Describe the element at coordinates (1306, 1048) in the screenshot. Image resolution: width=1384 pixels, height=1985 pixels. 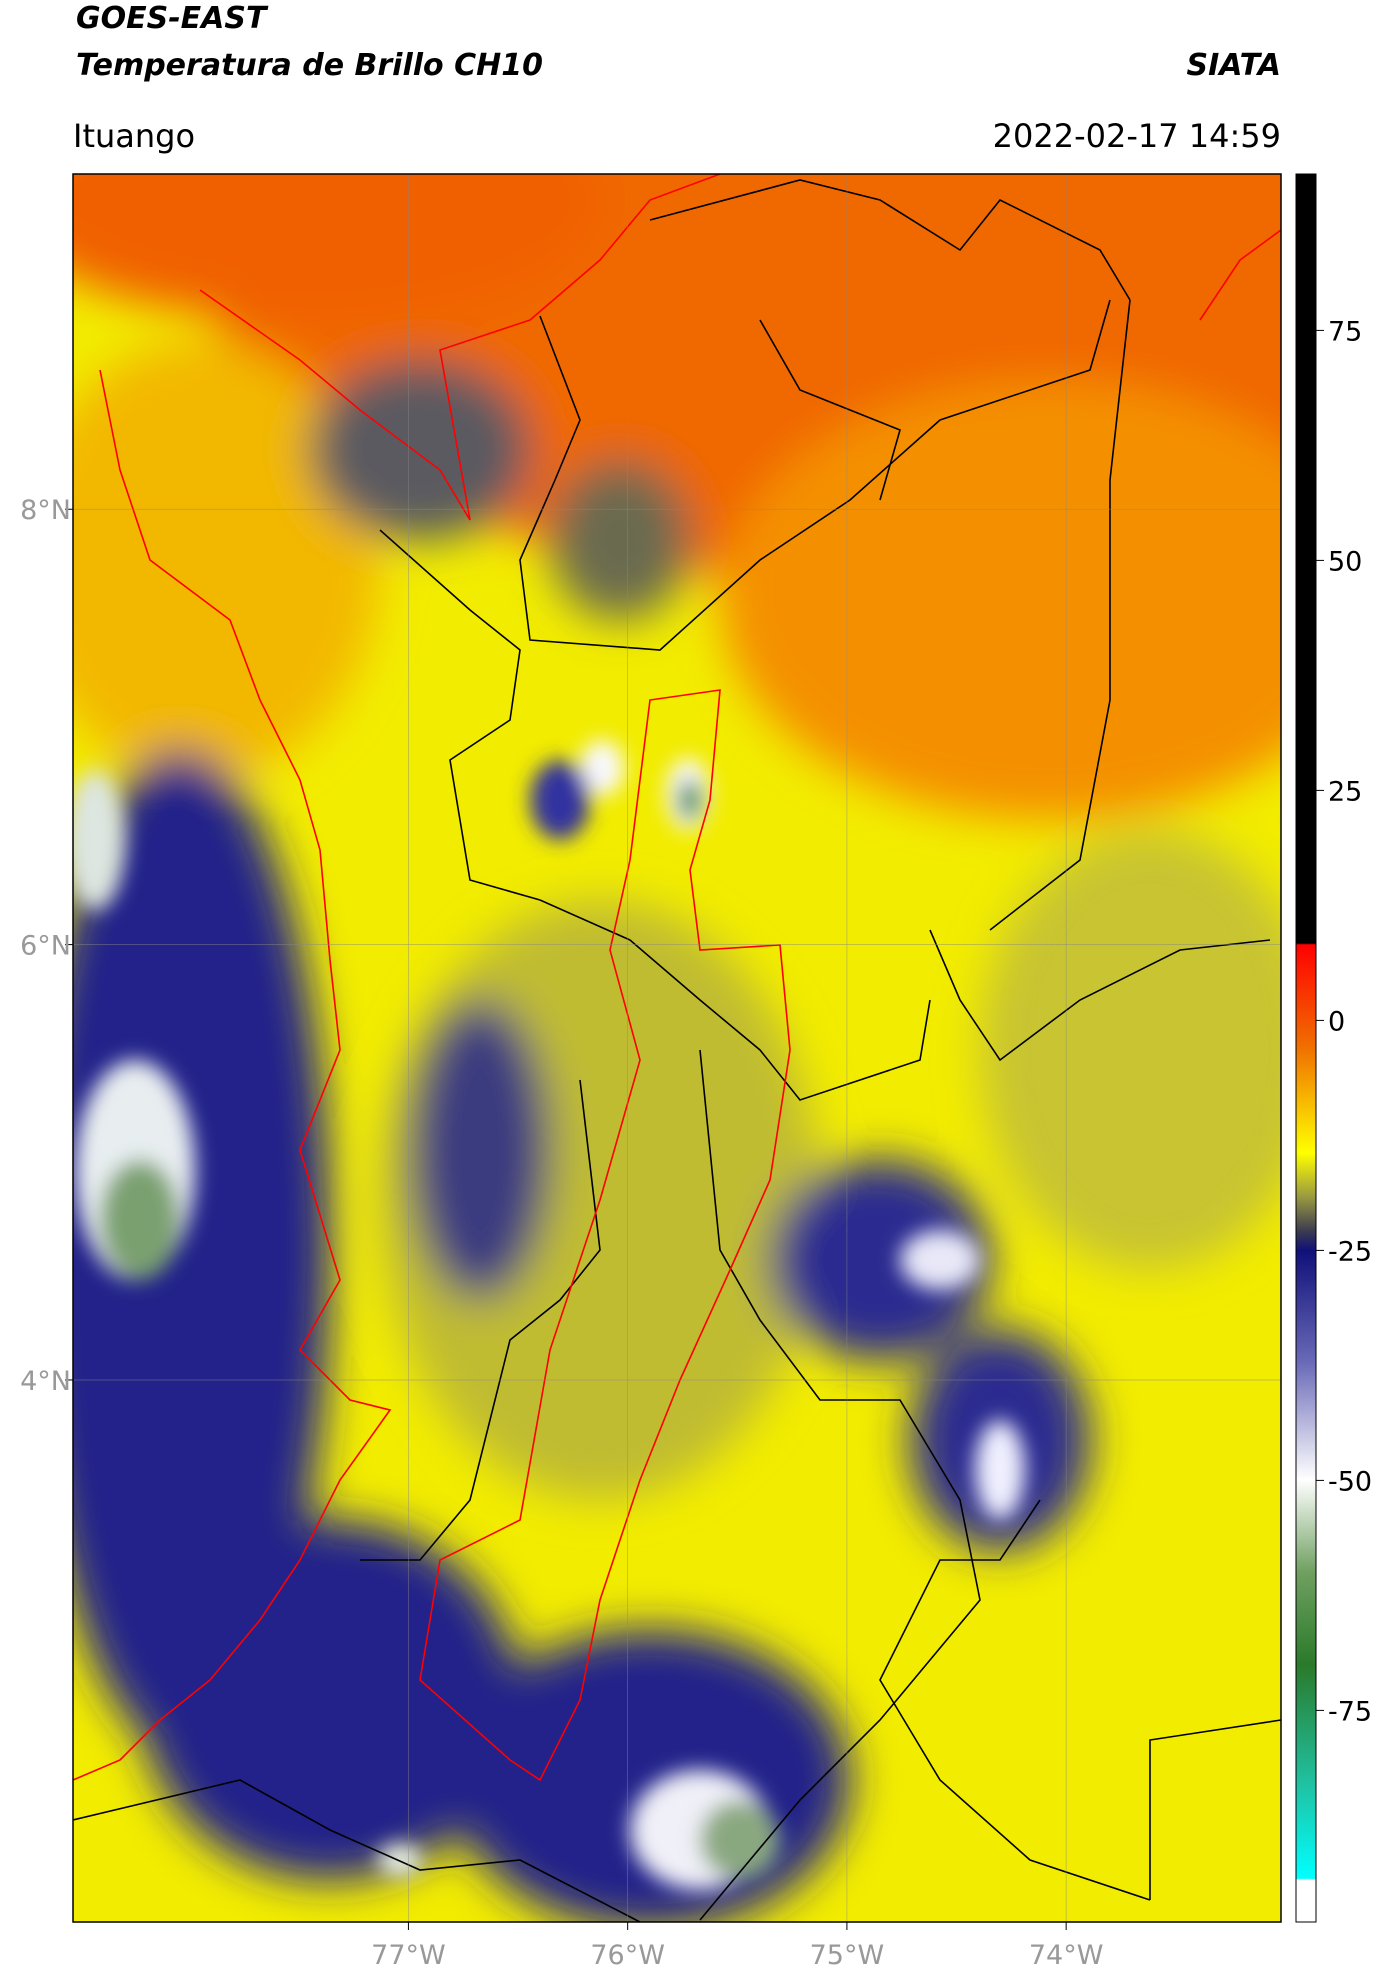
I see `colorbar` at that location.